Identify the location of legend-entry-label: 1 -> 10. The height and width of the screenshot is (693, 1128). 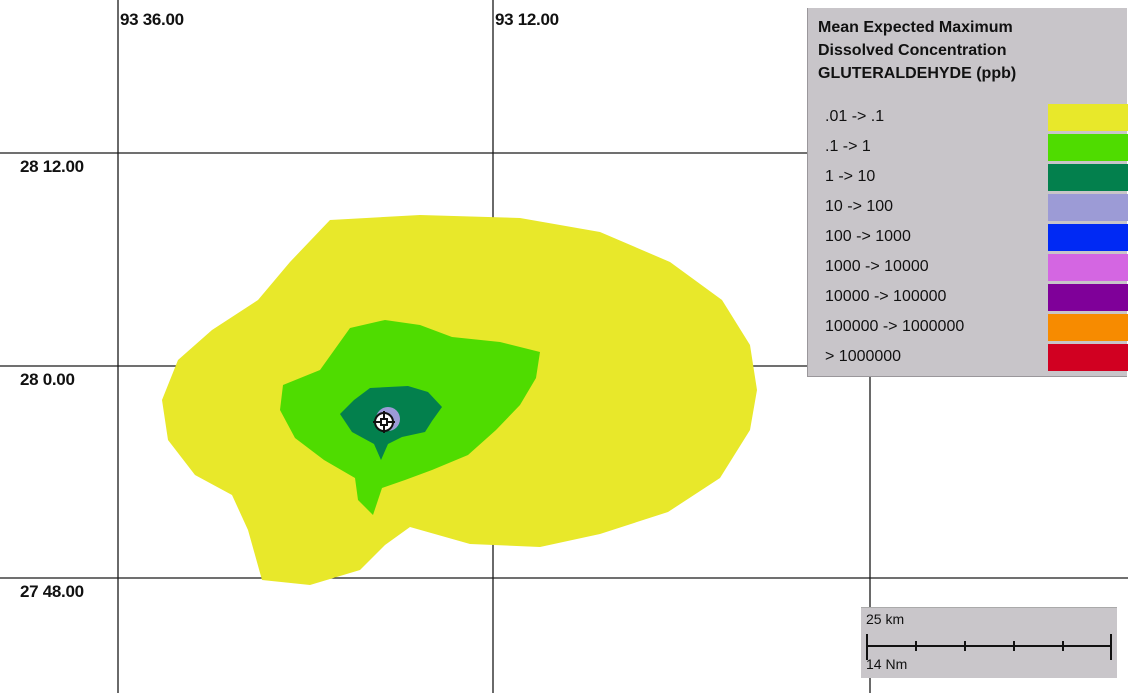
(850, 176).